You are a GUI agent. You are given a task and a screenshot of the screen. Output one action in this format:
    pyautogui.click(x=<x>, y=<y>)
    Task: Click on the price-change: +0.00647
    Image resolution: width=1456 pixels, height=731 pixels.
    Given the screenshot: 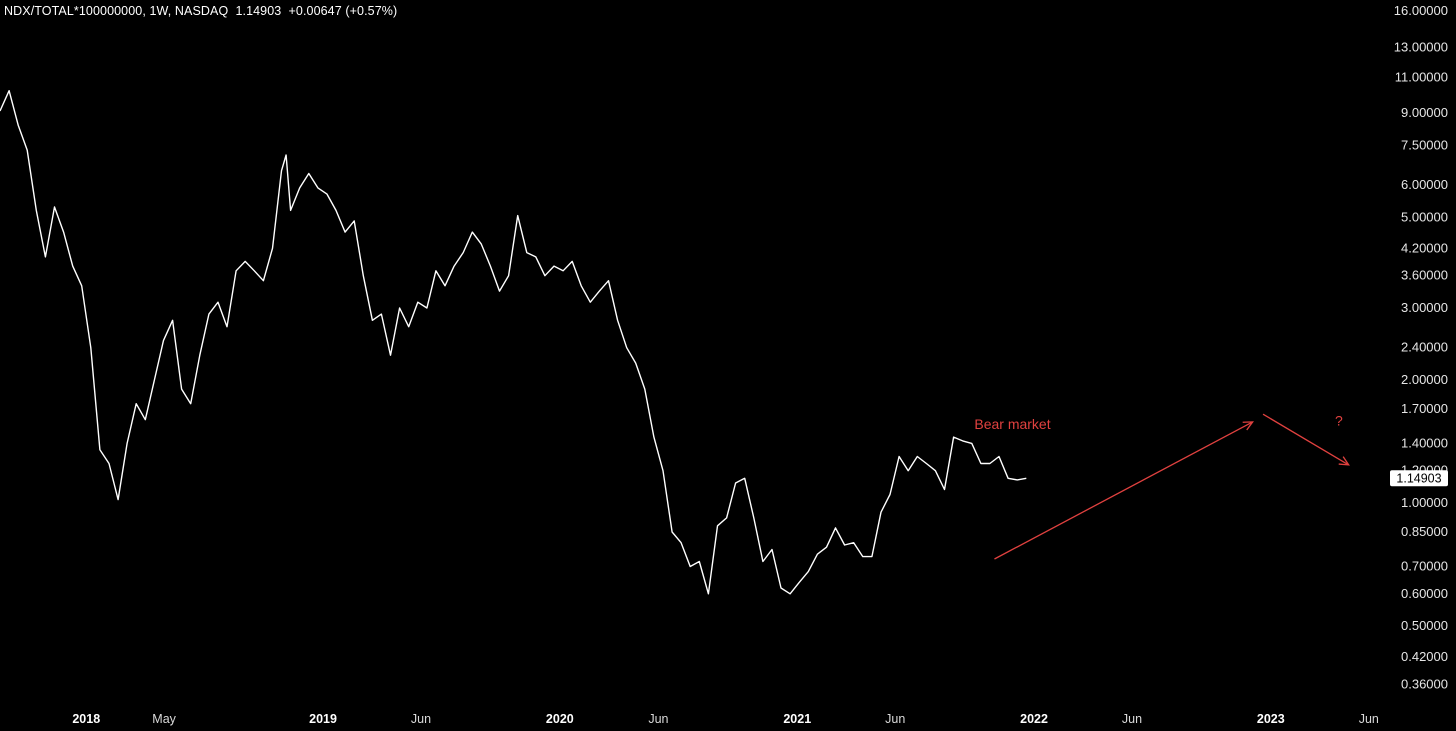 What is the action you would take?
    pyautogui.click(x=315, y=11)
    